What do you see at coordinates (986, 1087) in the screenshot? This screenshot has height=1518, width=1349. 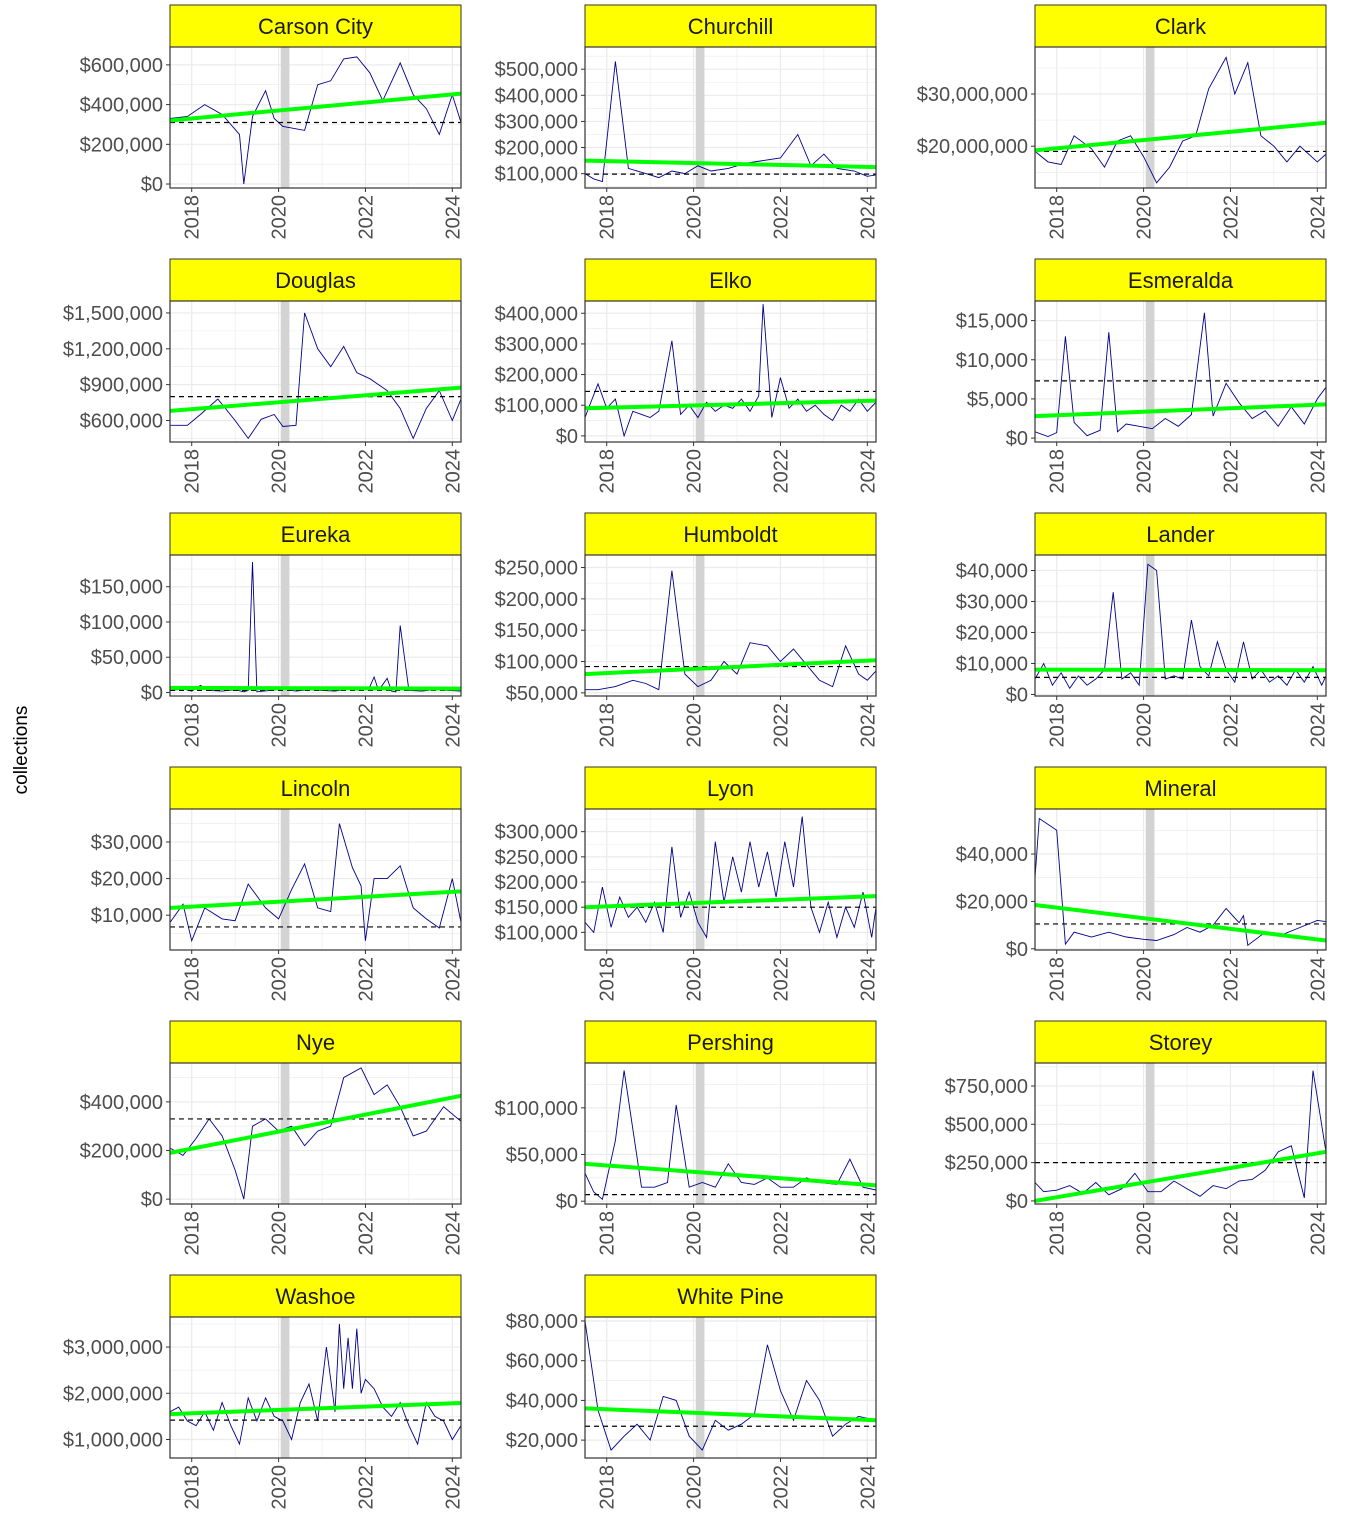 I see `y-tick-label: $750,000` at bounding box center [986, 1087].